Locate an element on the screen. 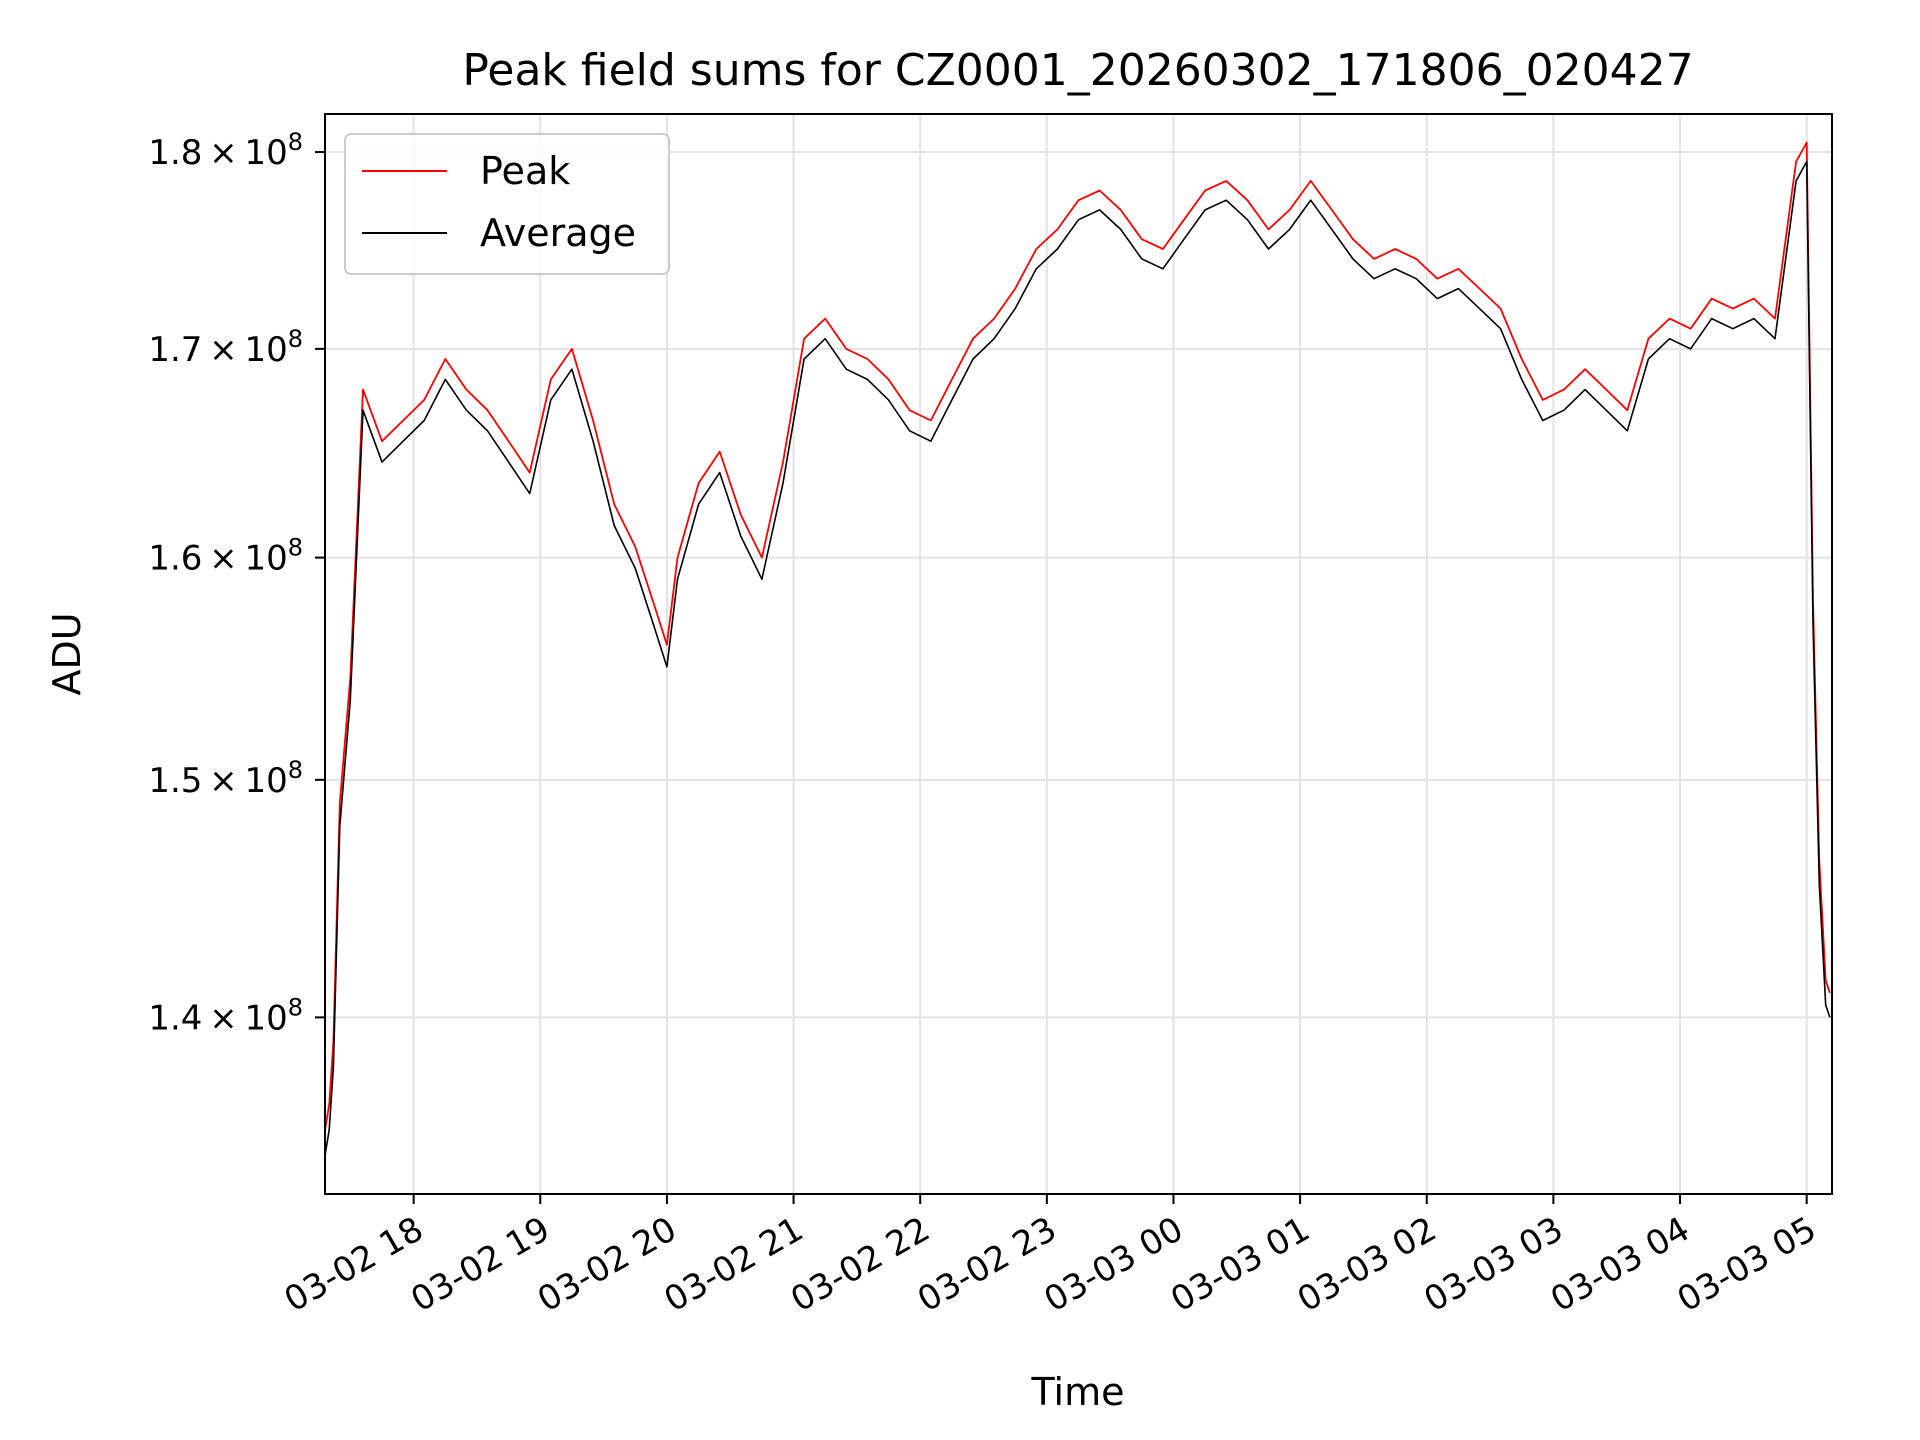 Image resolution: width=1920 pixels, height=1440 pixels. y-tick-label: 1.7 × 108 is located at coordinates (225, 347).